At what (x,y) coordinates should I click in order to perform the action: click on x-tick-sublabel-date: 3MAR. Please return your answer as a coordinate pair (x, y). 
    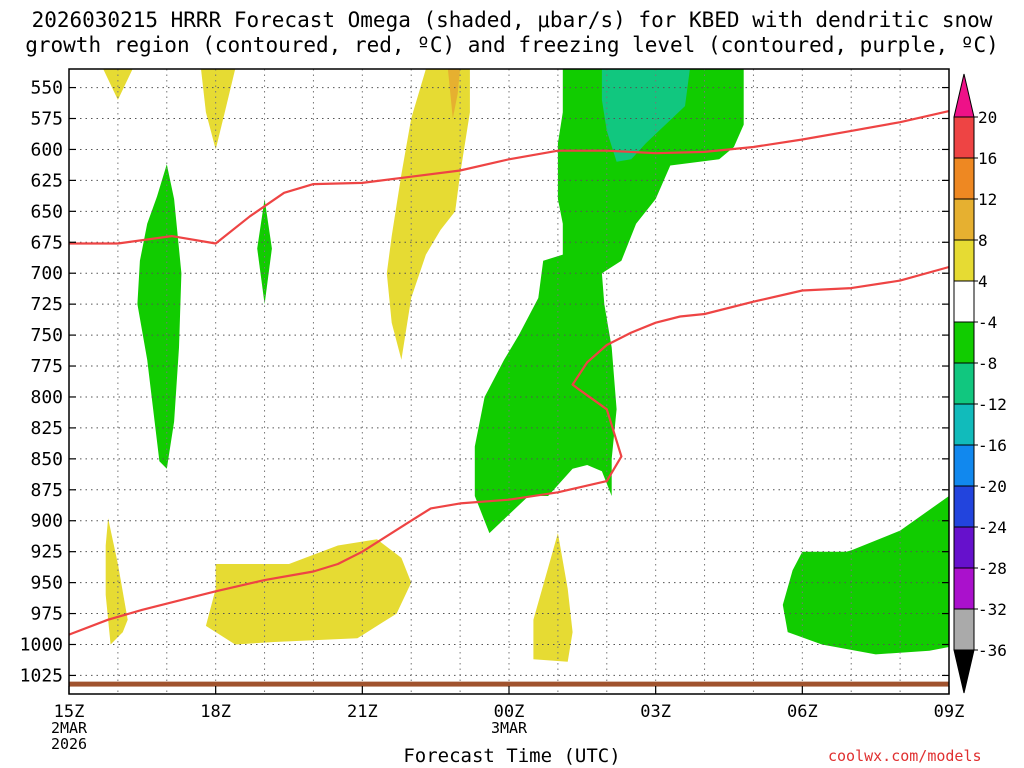
    Looking at the image, I should click on (509, 728).